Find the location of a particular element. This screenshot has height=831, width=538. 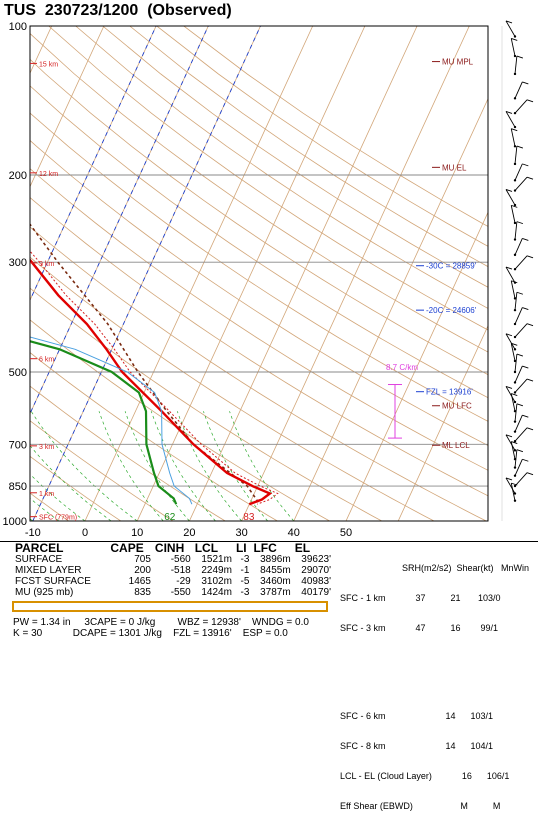

kinematics-row: SFC - 8 km 14 104/1 is located at coordinates (417, 746).